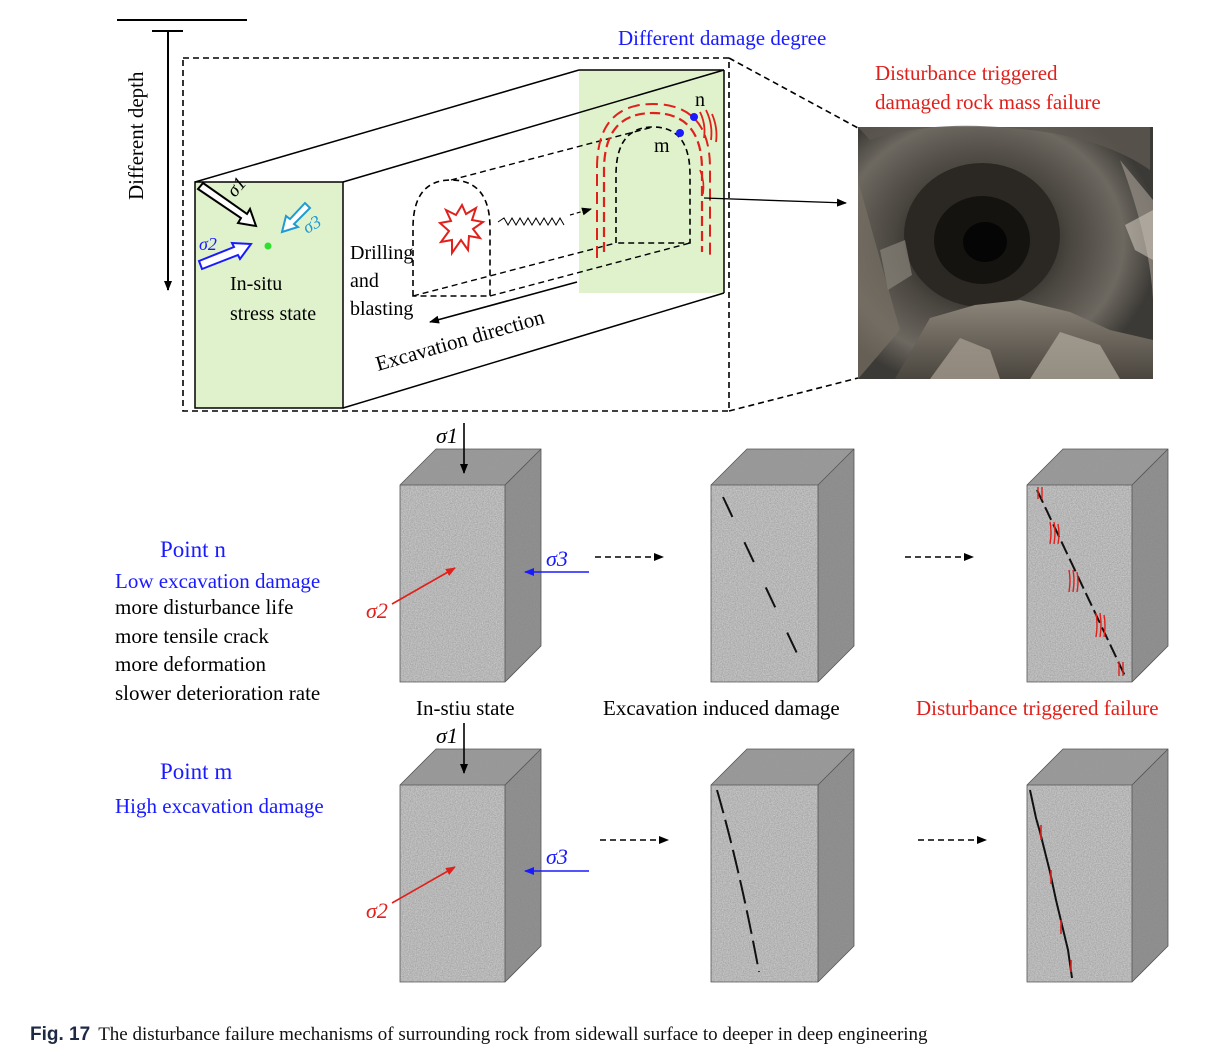 Image resolution: width=1211 pixels, height=1058 pixels. What do you see at coordinates (196, 771) in the screenshot?
I see `point-m-title: Point m` at bounding box center [196, 771].